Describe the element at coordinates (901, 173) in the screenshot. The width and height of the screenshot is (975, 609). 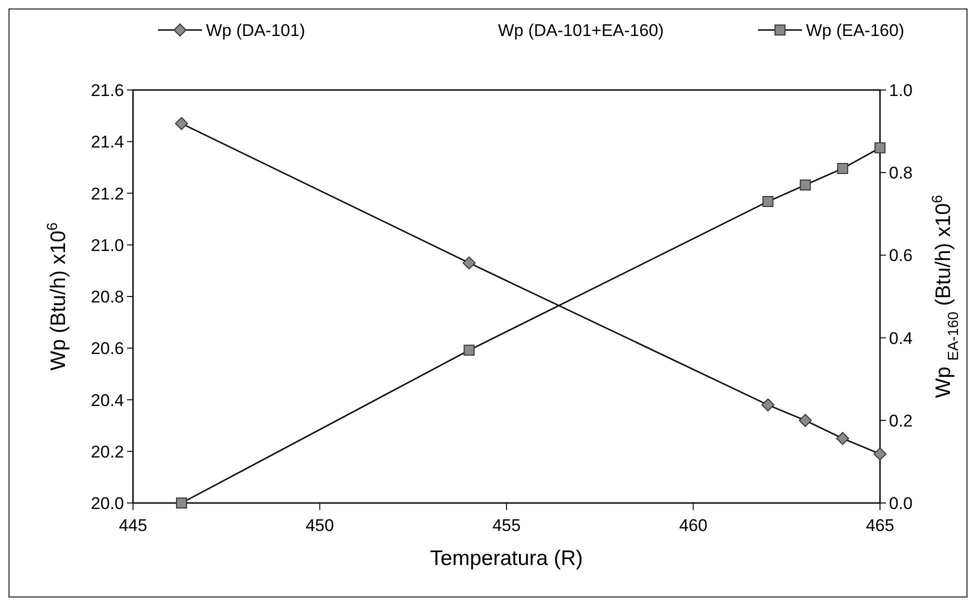
I see `y2-tick-label: 0.8` at that location.